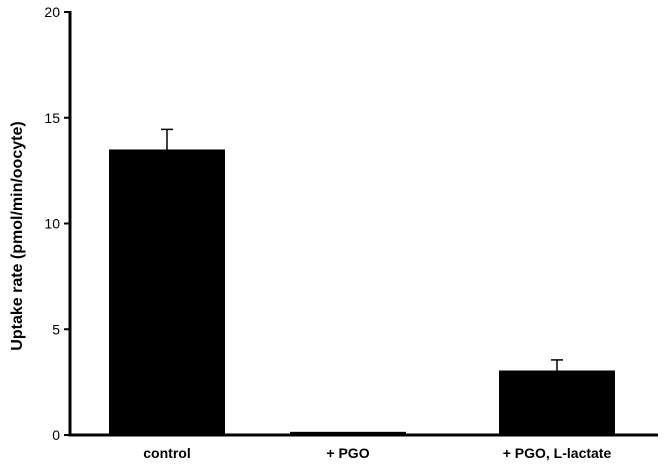 This screenshot has height=468, width=664. I want to click on y-tick-label: 10, so click(52, 224).